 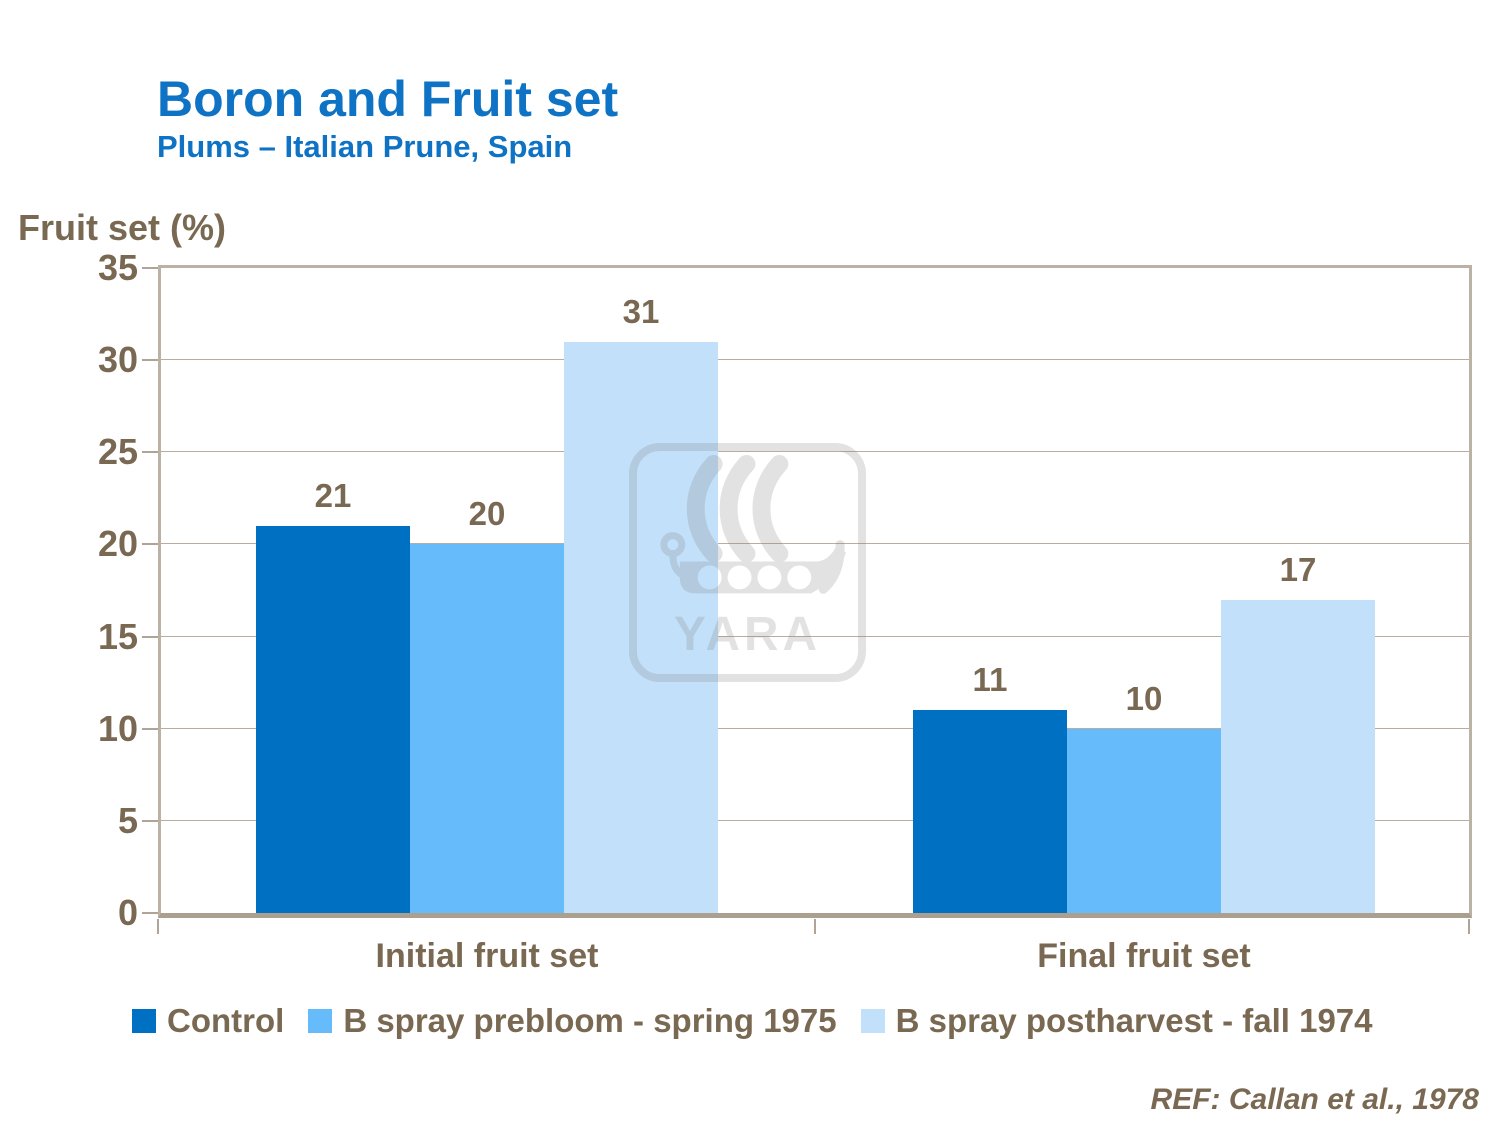 What do you see at coordinates (590, 1020) in the screenshot?
I see `legend-label-prebloom: B spray prebloom - spring 1975` at bounding box center [590, 1020].